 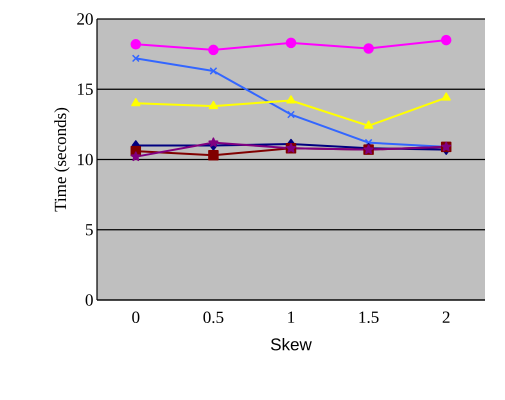 I want to click on y-tick-label: 20, so click(x=85, y=19).